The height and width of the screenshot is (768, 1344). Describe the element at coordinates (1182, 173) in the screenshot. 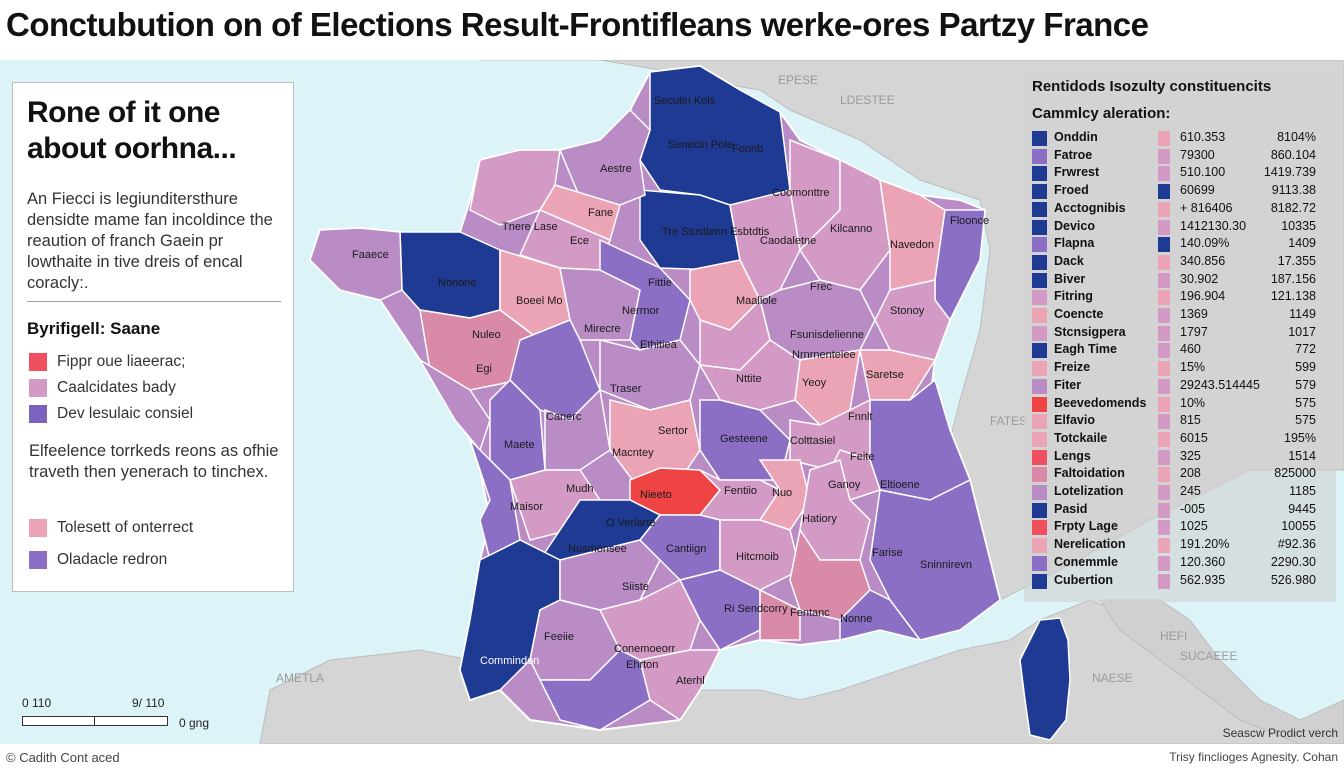

I see `table-row: Frwrest 510.100 1419.739` at that location.